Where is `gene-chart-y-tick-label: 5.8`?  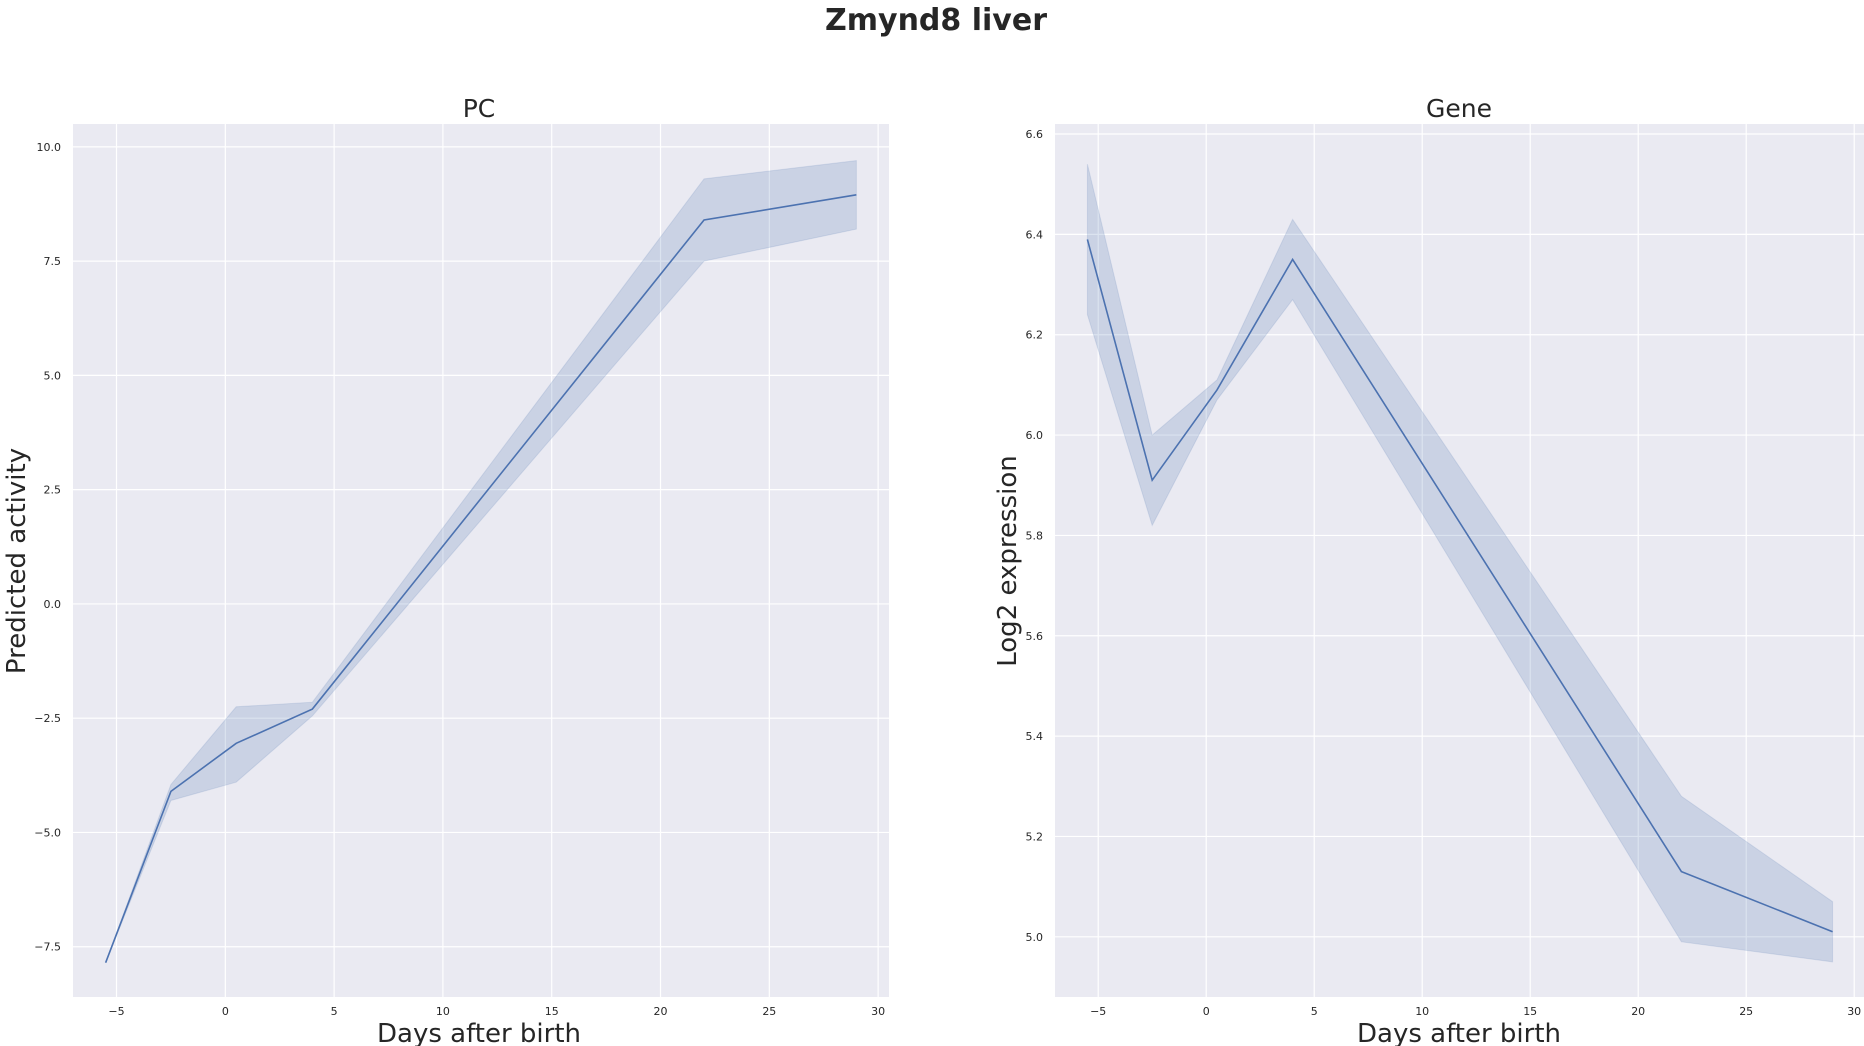
gene-chart-y-tick-label: 5.8 is located at coordinates (1035, 535).